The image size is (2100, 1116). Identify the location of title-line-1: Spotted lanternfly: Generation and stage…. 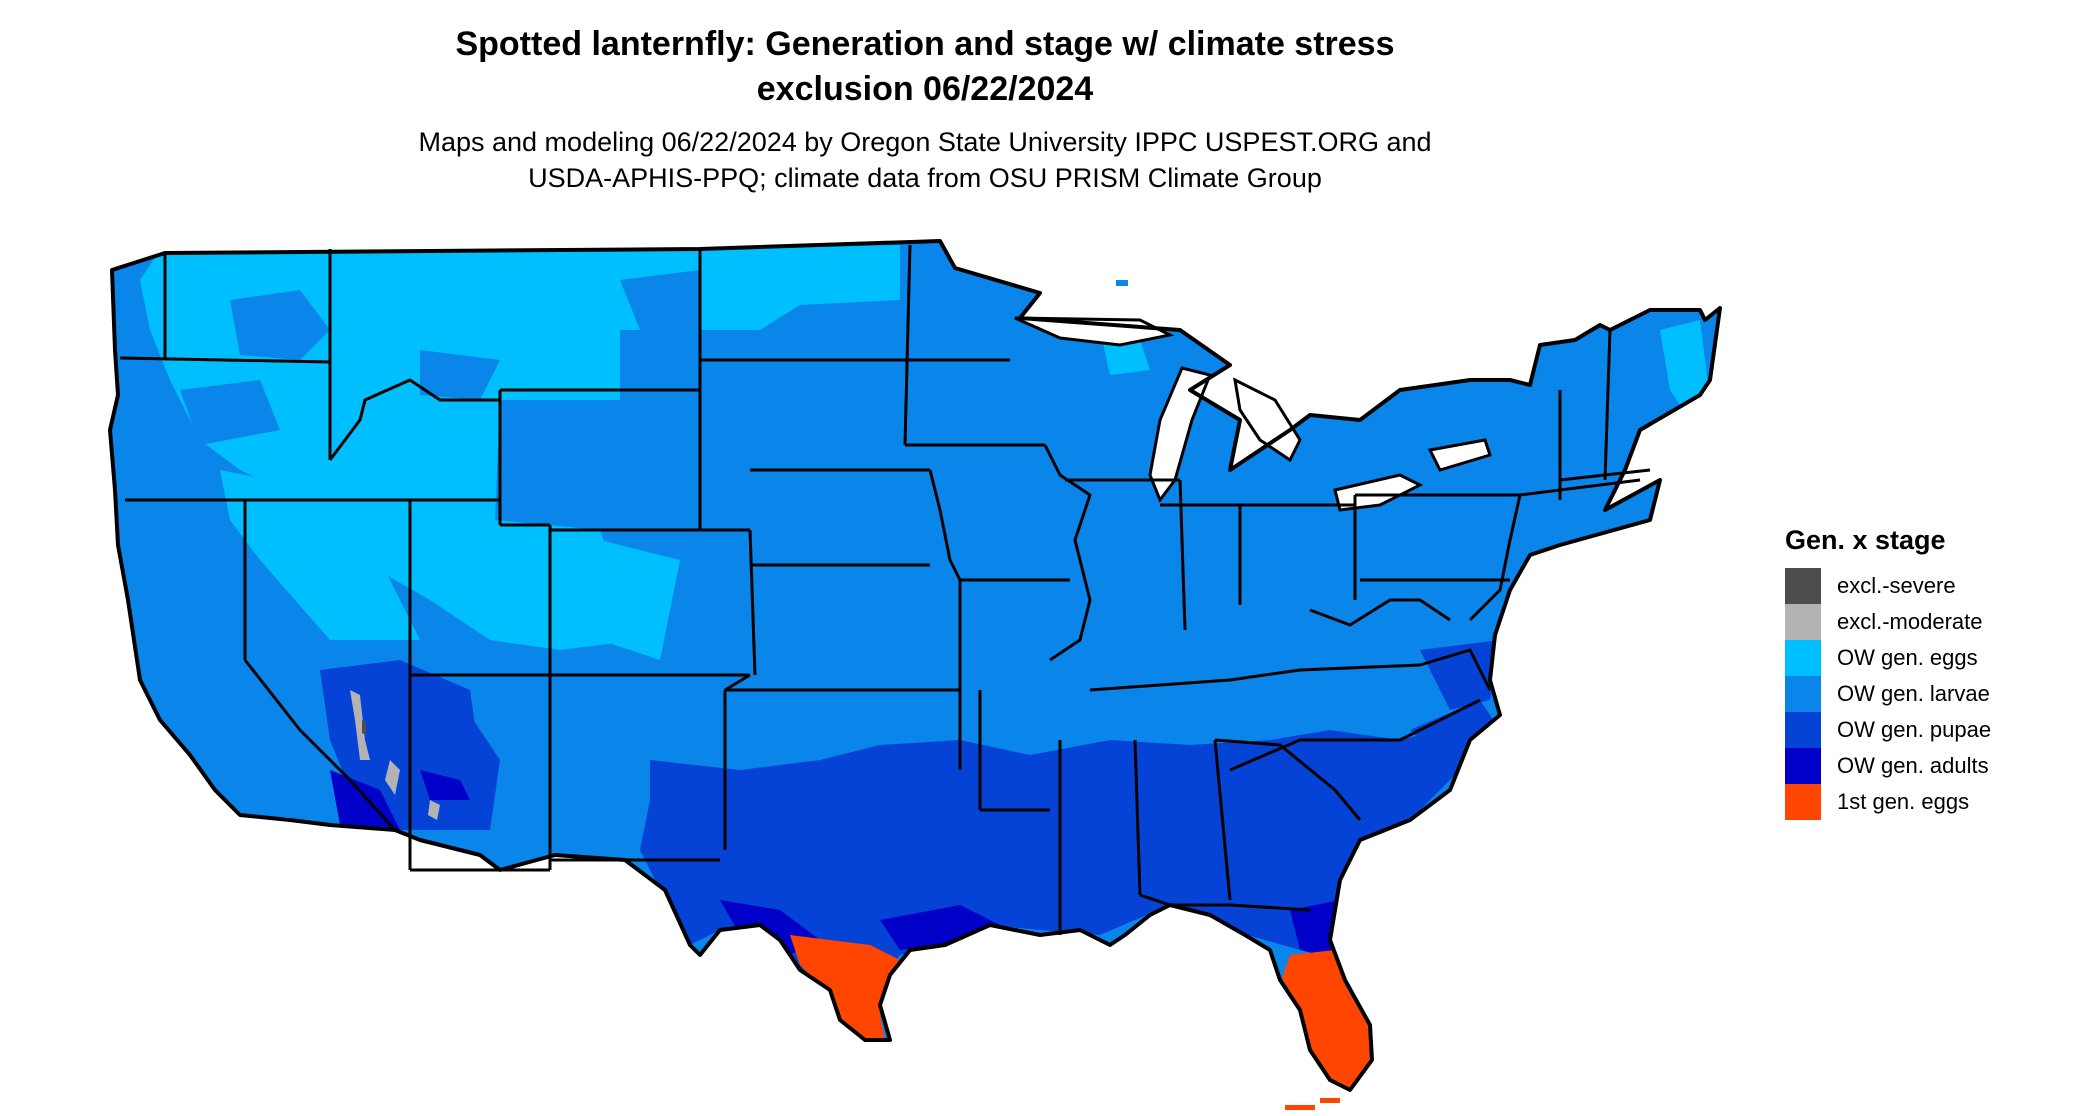
(925, 44).